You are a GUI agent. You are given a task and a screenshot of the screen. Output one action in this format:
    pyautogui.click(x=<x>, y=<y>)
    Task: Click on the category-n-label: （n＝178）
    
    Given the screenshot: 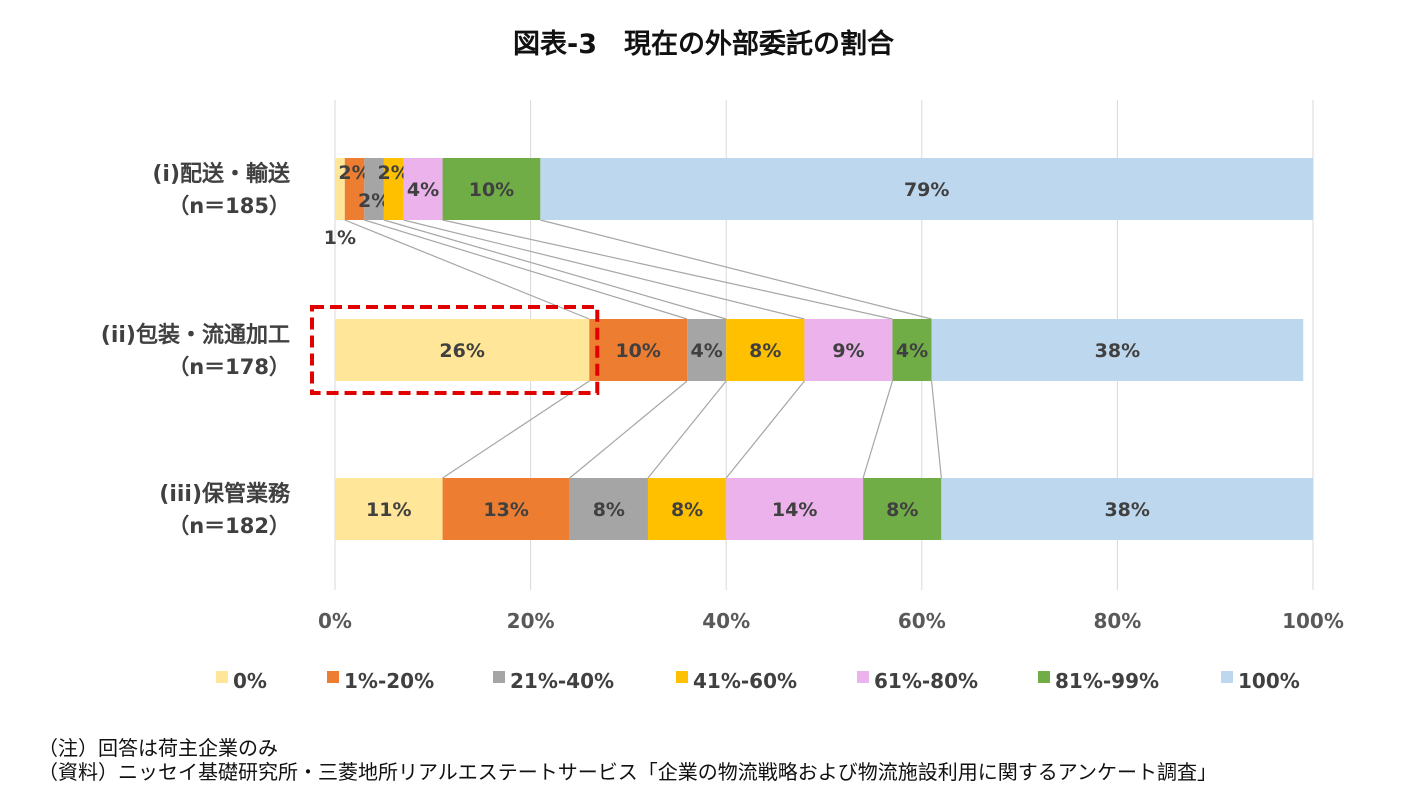 What is the action you would take?
    pyautogui.click(x=229, y=367)
    